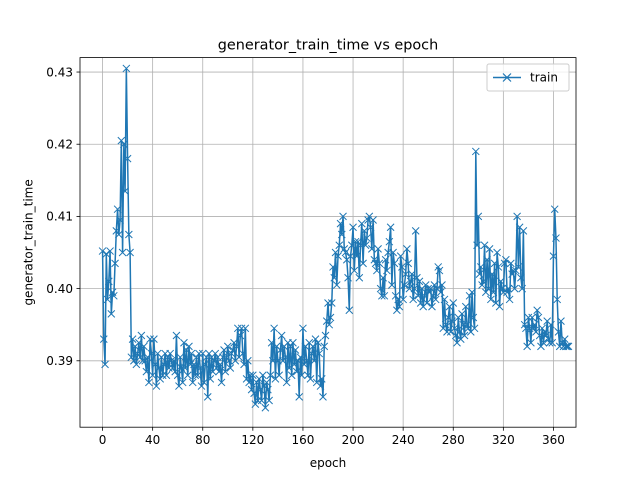  I want to click on x-tick-label: 0, so click(103, 440).